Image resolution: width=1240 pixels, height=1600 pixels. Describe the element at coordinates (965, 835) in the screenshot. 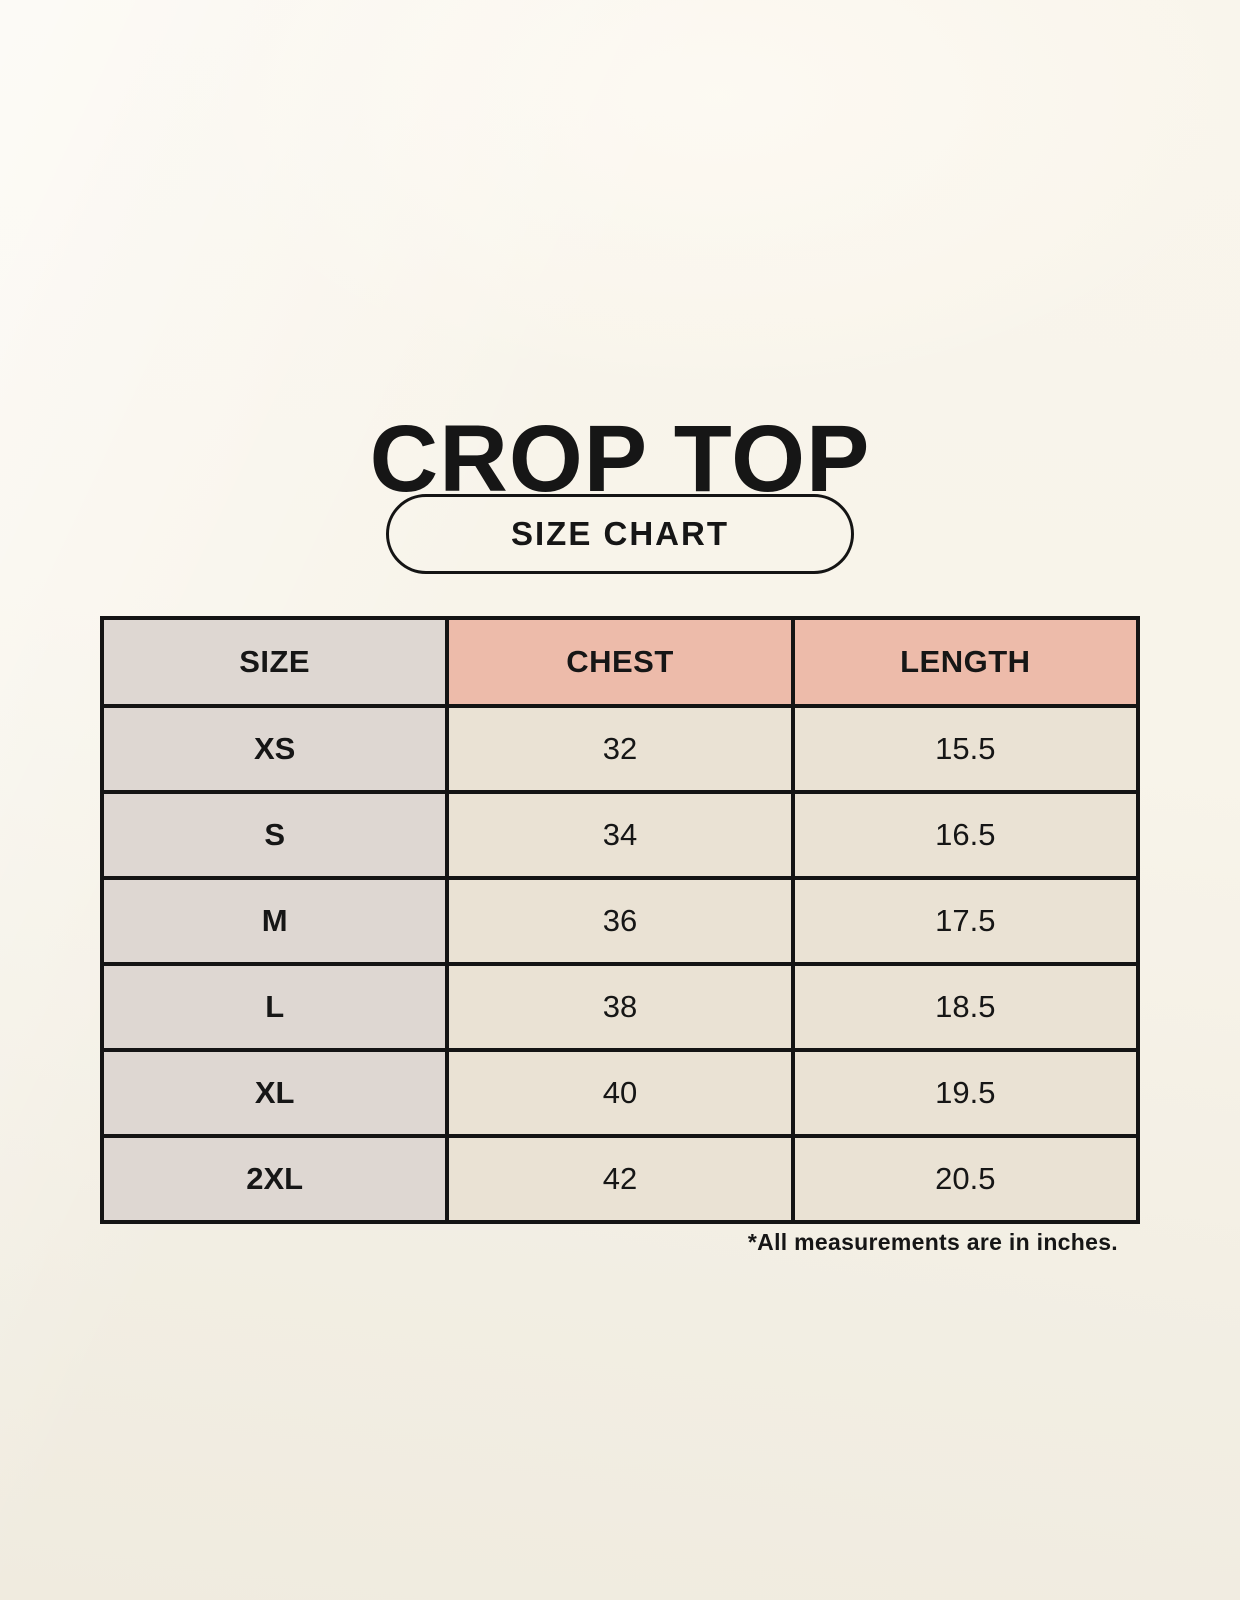

I see `length-cell: 16.5` at that location.